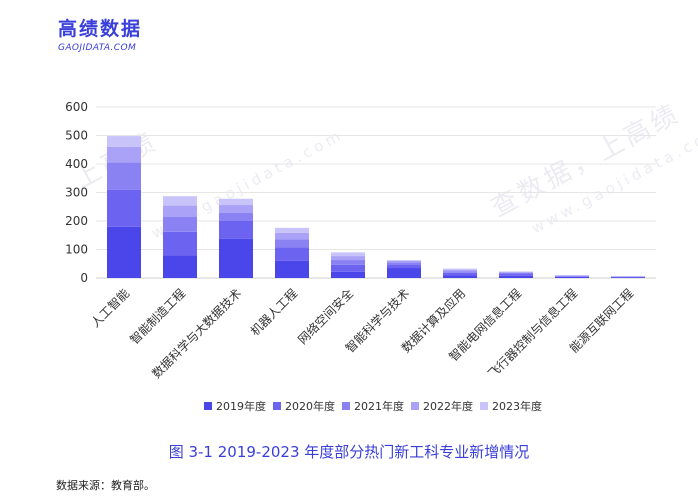 Image resolution: width=698 pixels, height=499 pixels. I want to click on x-tick-label: 数据科学与大数据技术, so click(196, 333).